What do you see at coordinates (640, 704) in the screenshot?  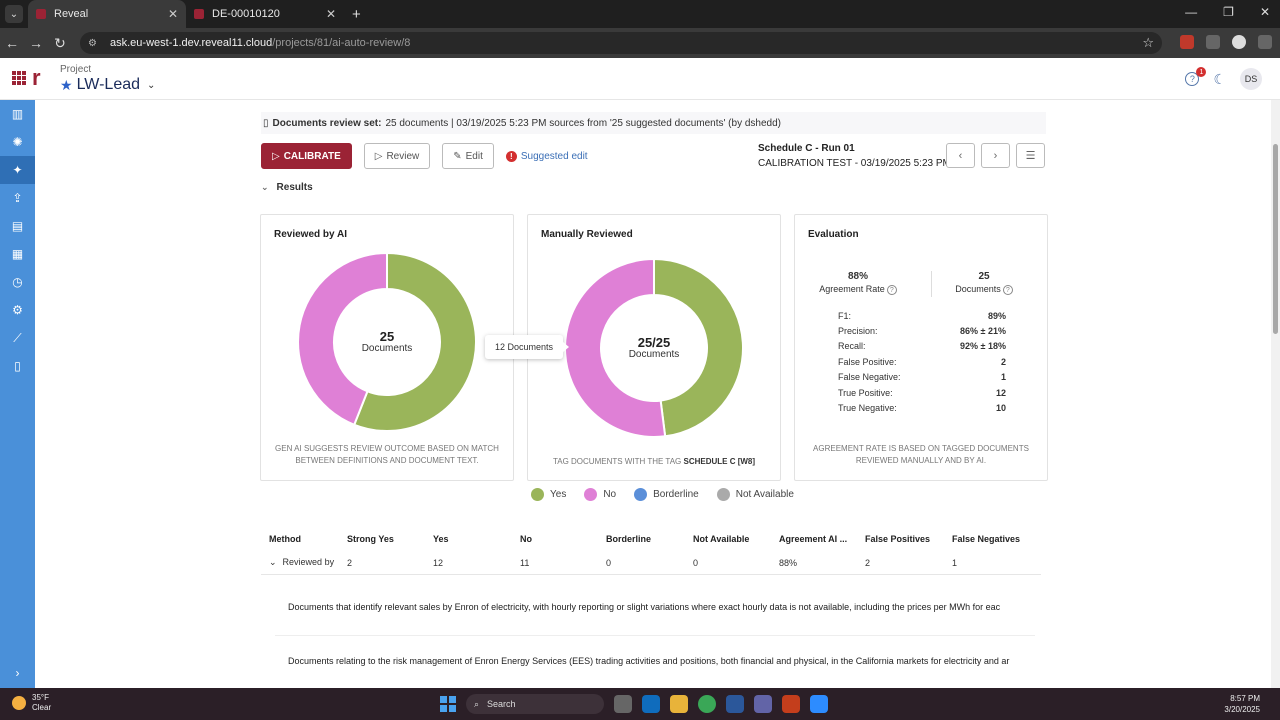 I see `windows-taskbar: 35°F Clear ⌕ Search 8:57 PM 3/20/2025` at bounding box center [640, 704].